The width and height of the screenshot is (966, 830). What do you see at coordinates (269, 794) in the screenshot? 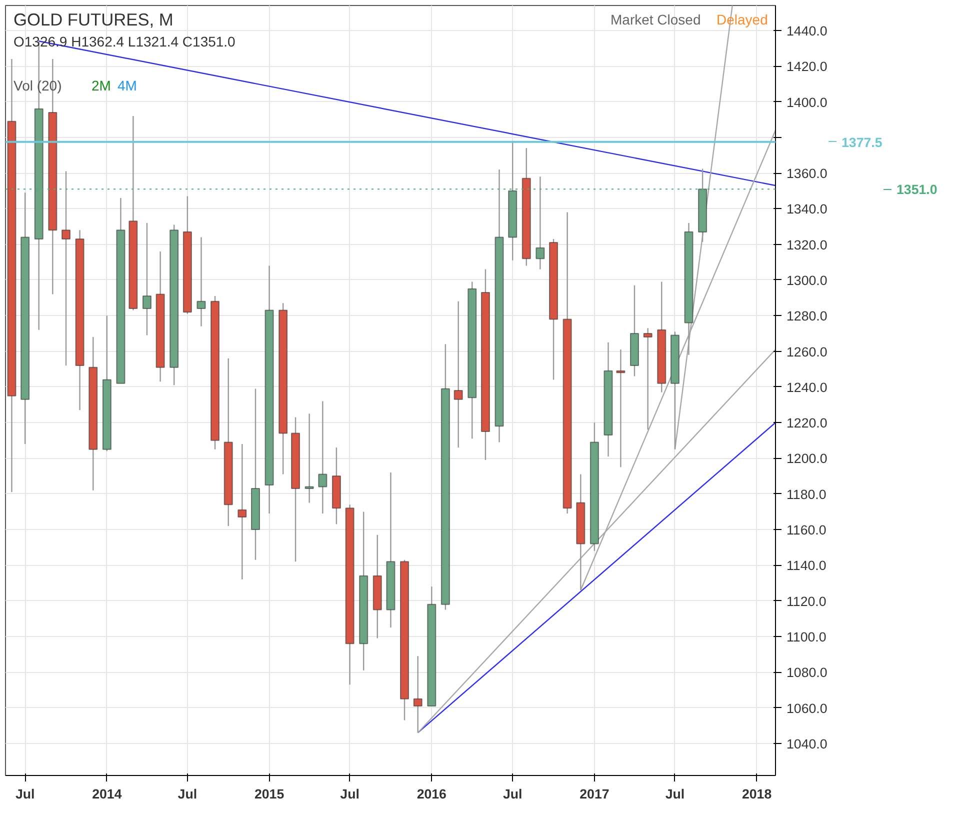
I see `x-tick-label: 2015` at bounding box center [269, 794].